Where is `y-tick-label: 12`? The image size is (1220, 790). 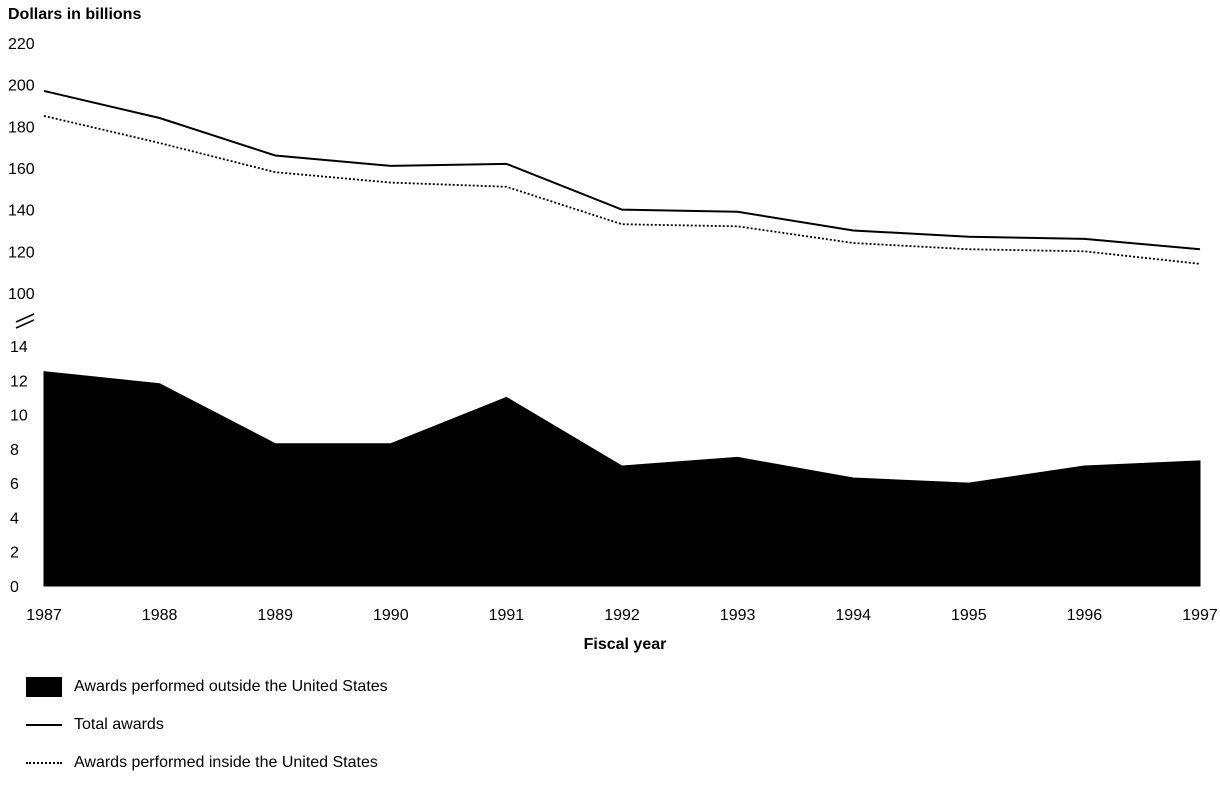 y-tick-label: 12 is located at coordinates (19, 381).